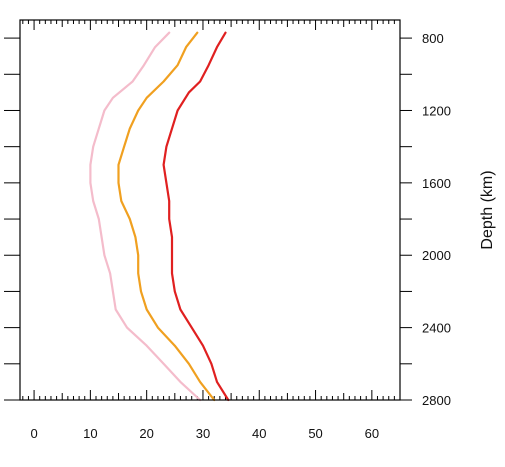  I want to click on y-tick-label: 2400, so click(436, 328).